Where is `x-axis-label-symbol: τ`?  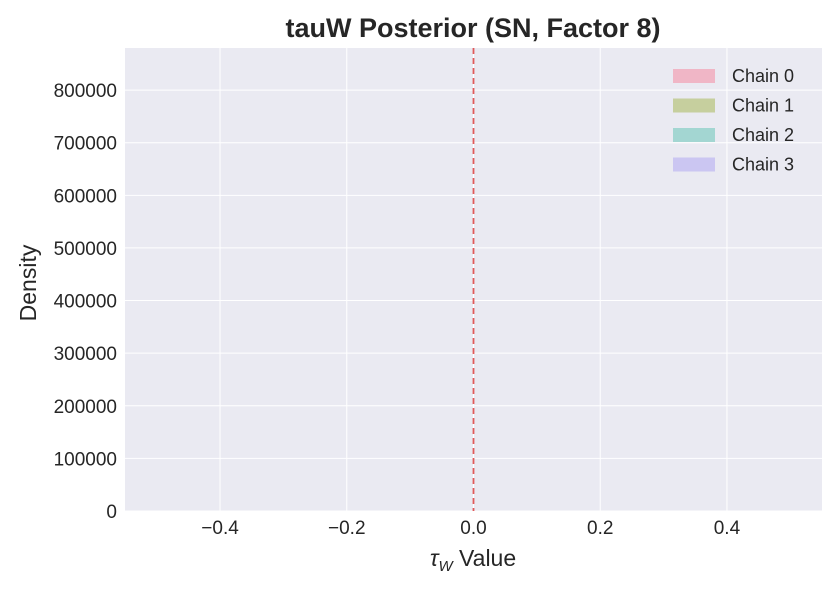
x-axis-label-symbol: τ is located at coordinates (435, 558).